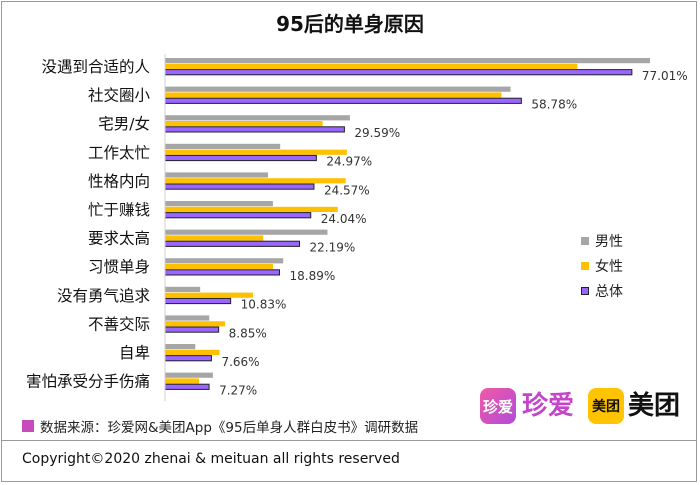  What do you see at coordinates (229, 428) in the screenshot?
I see `source-text: 数据来源：珍爱网&美团App《95后单身人群白皮书》调研数据` at bounding box center [229, 428].